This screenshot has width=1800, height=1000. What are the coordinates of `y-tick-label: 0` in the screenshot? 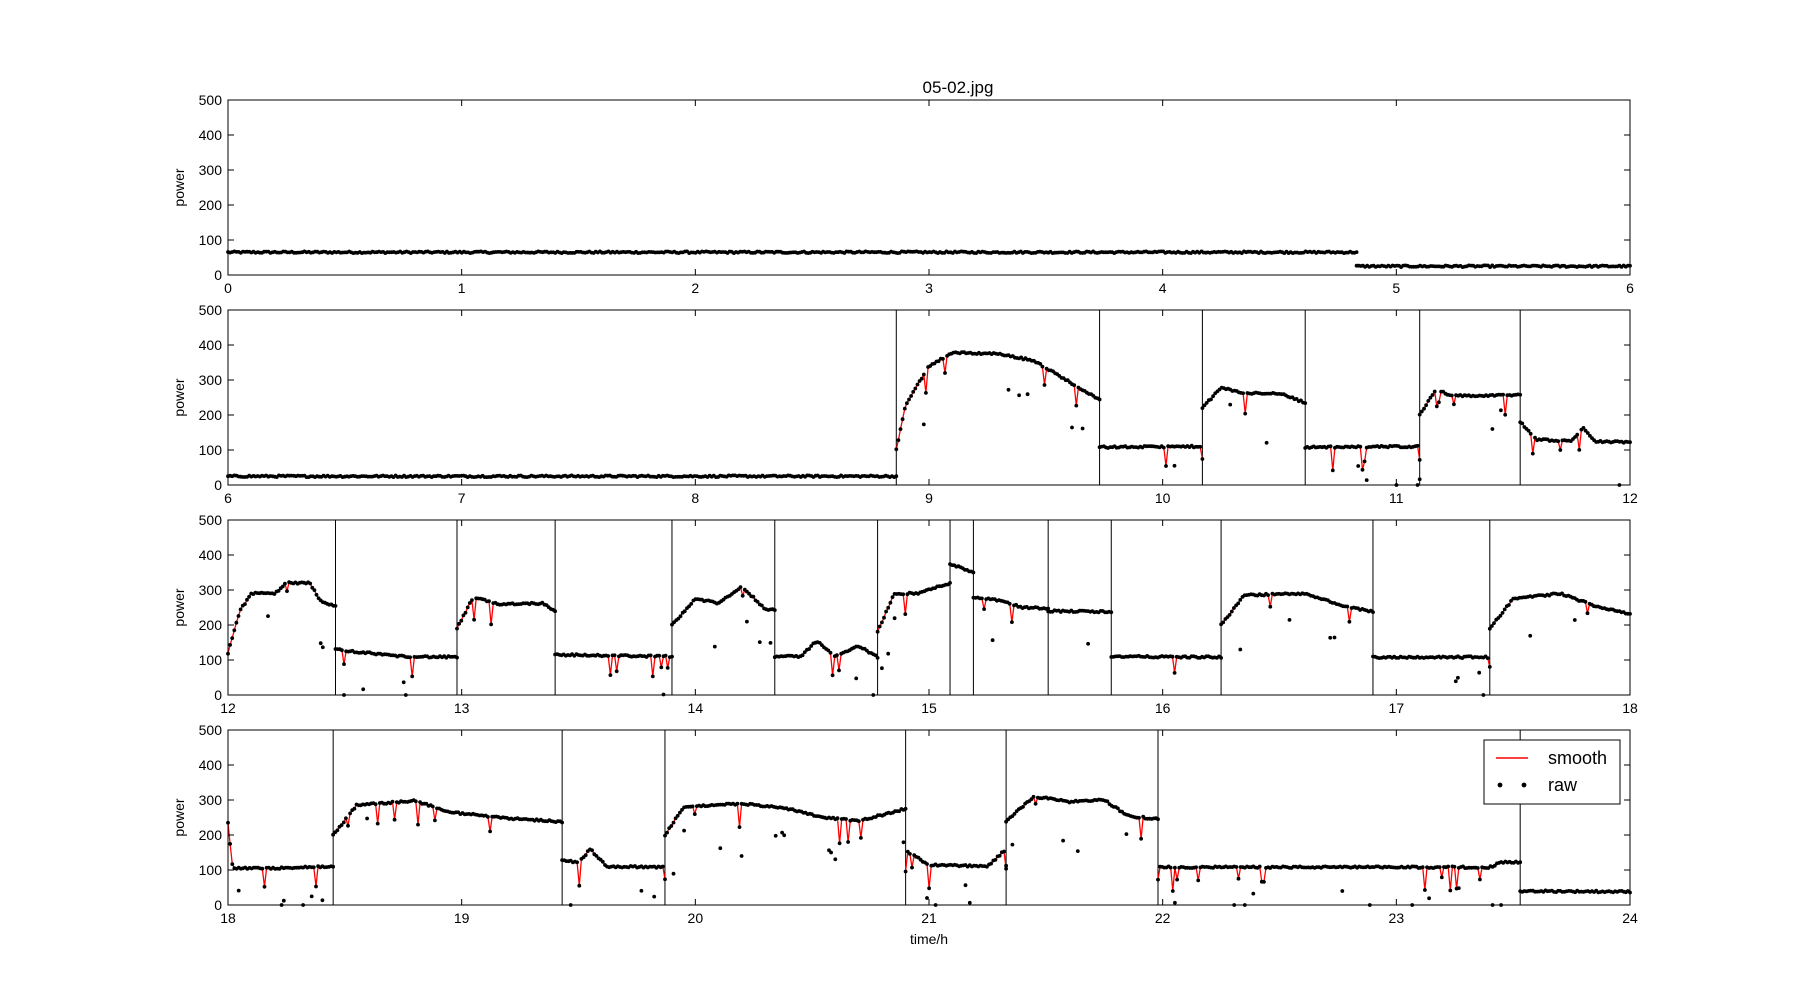 It's located at (218, 905).